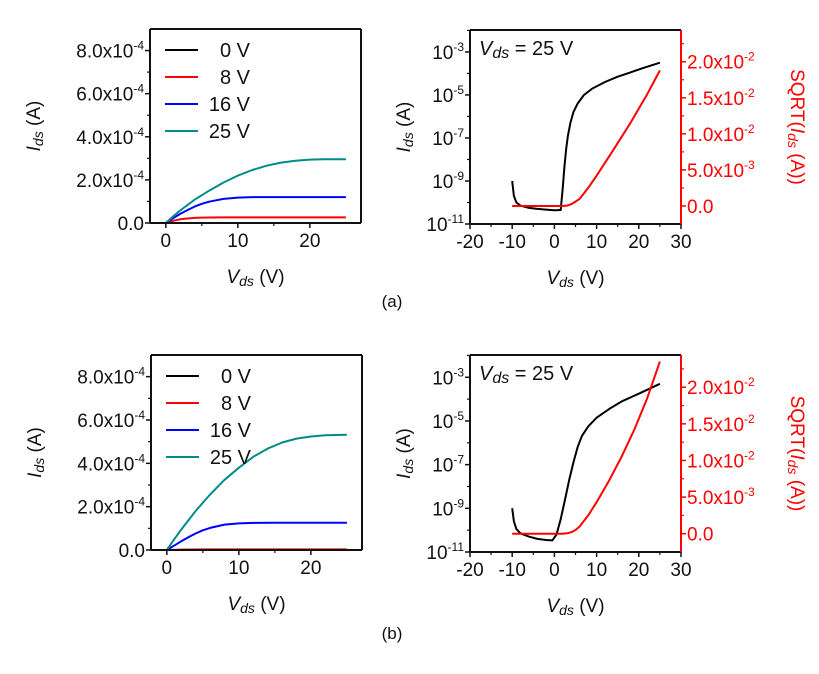 Image resolution: width=819 pixels, height=674 pixels. I want to click on series-line-8-v, so click(255, 219).